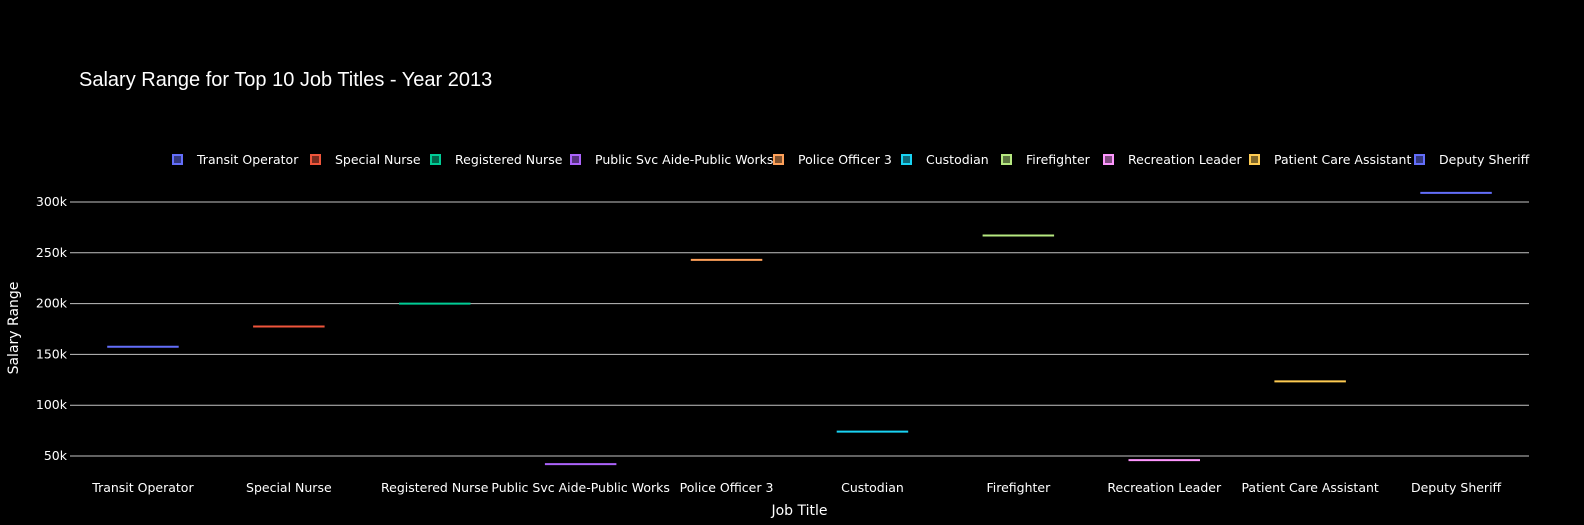 The width and height of the screenshot is (1584, 525). What do you see at coordinates (52, 303) in the screenshot?
I see `y-tick-label: 200k` at bounding box center [52, 303].